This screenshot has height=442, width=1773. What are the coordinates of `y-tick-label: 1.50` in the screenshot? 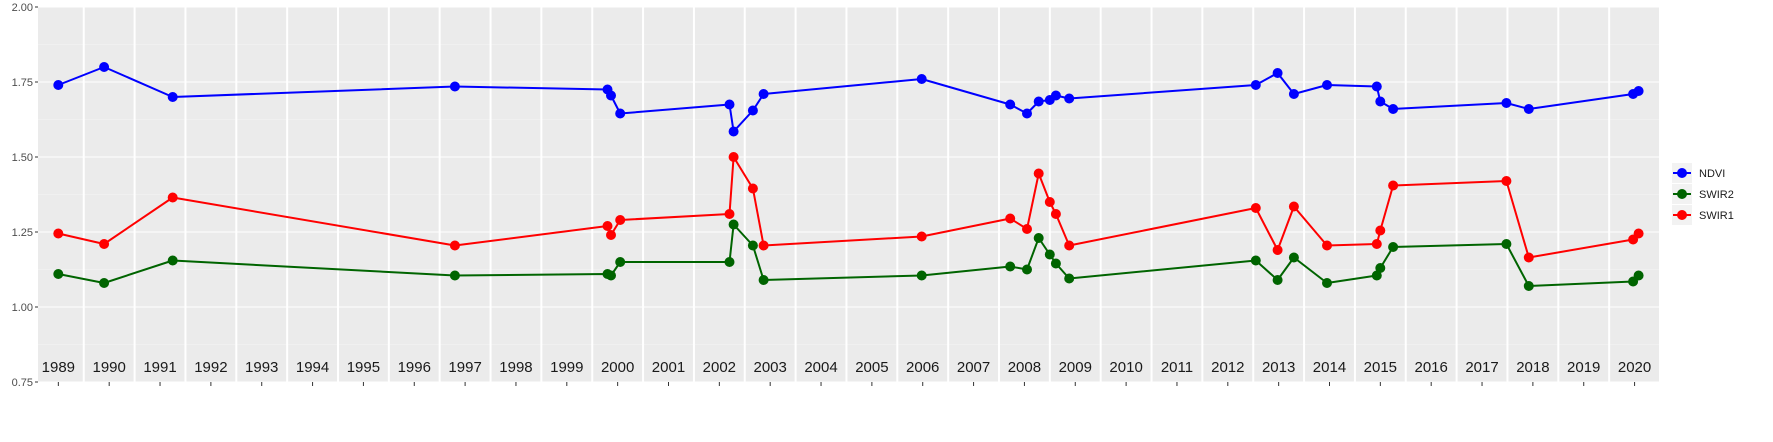 It's located at (22, 158).